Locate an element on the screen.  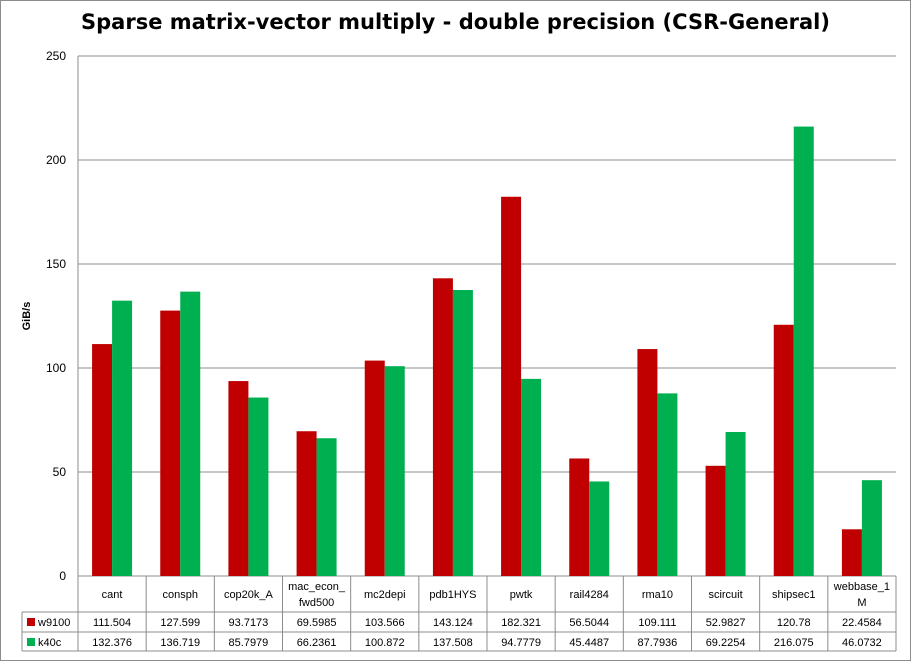
data-cell-w9100-5: 143.124 is located at coordinates (453, 623).